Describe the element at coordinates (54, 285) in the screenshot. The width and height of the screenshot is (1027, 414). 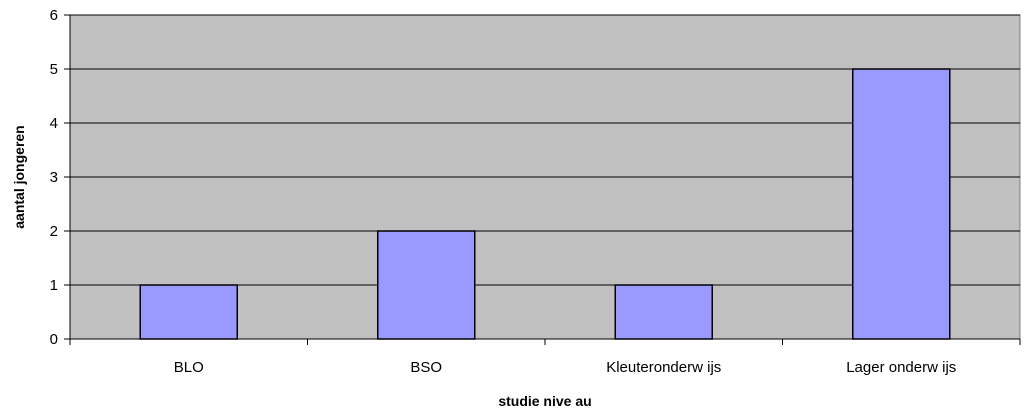
I see `y-tick-label: 1` at that location.